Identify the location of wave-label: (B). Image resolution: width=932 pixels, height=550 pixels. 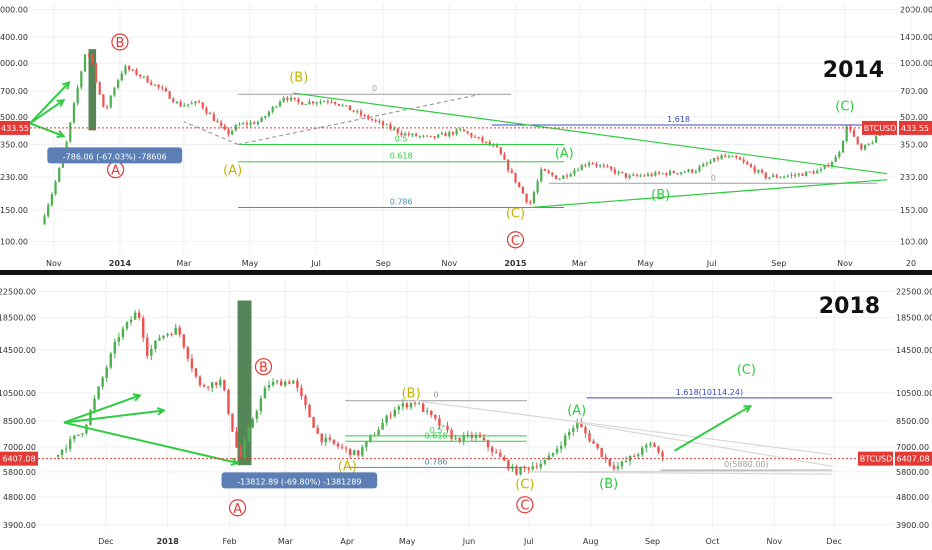
(411, 394).